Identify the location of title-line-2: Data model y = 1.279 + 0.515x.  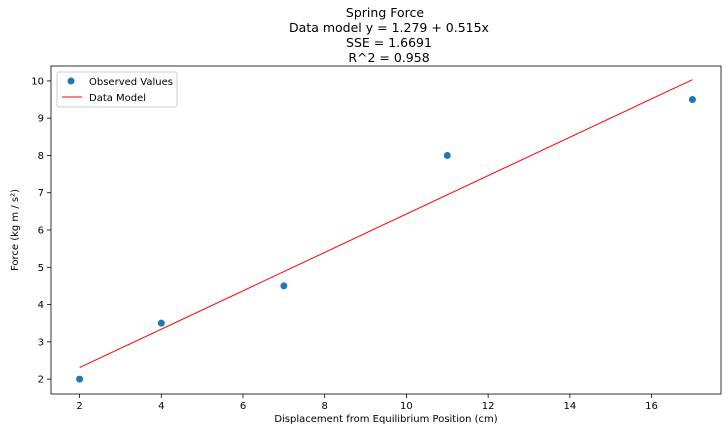
(389, 27).